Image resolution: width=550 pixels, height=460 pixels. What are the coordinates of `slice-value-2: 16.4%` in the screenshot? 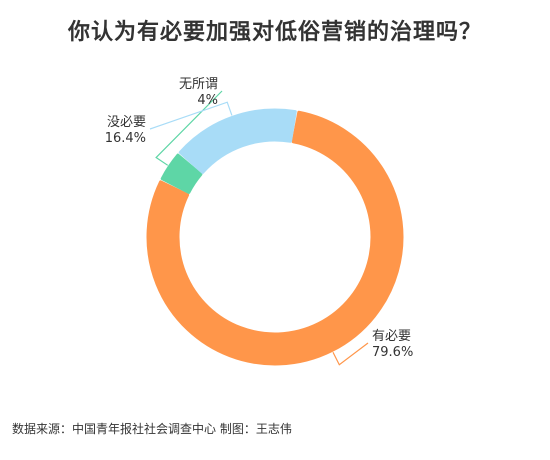 It's located at (125, 138).